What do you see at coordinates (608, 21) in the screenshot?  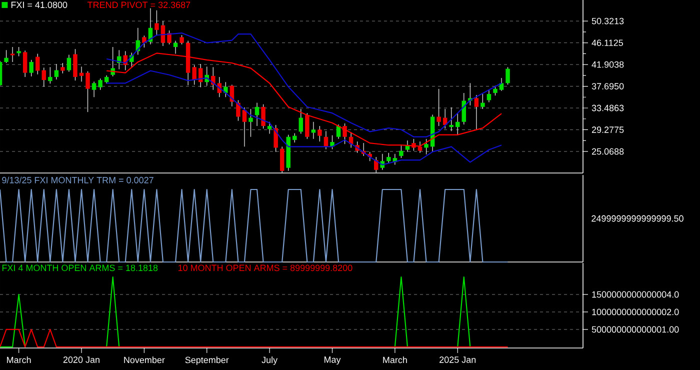 I see `y-tick-label: 50.3213` at bounding box center [608, 21].